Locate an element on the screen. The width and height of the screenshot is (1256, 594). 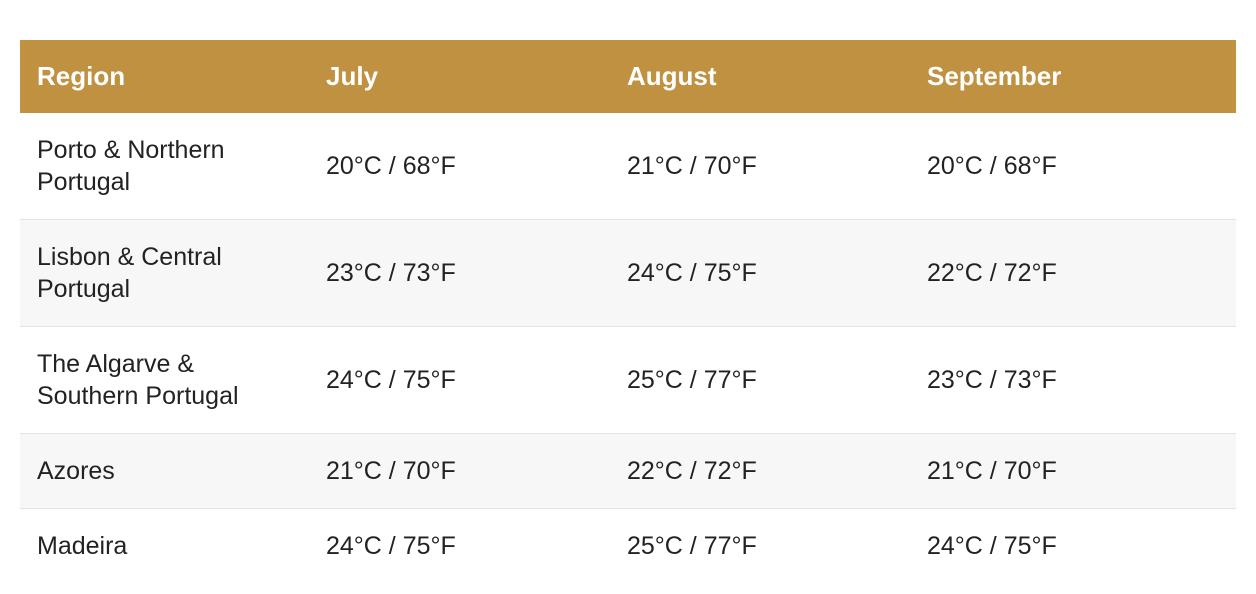
table-header: Region July August September is located at coordinates (628, 76).